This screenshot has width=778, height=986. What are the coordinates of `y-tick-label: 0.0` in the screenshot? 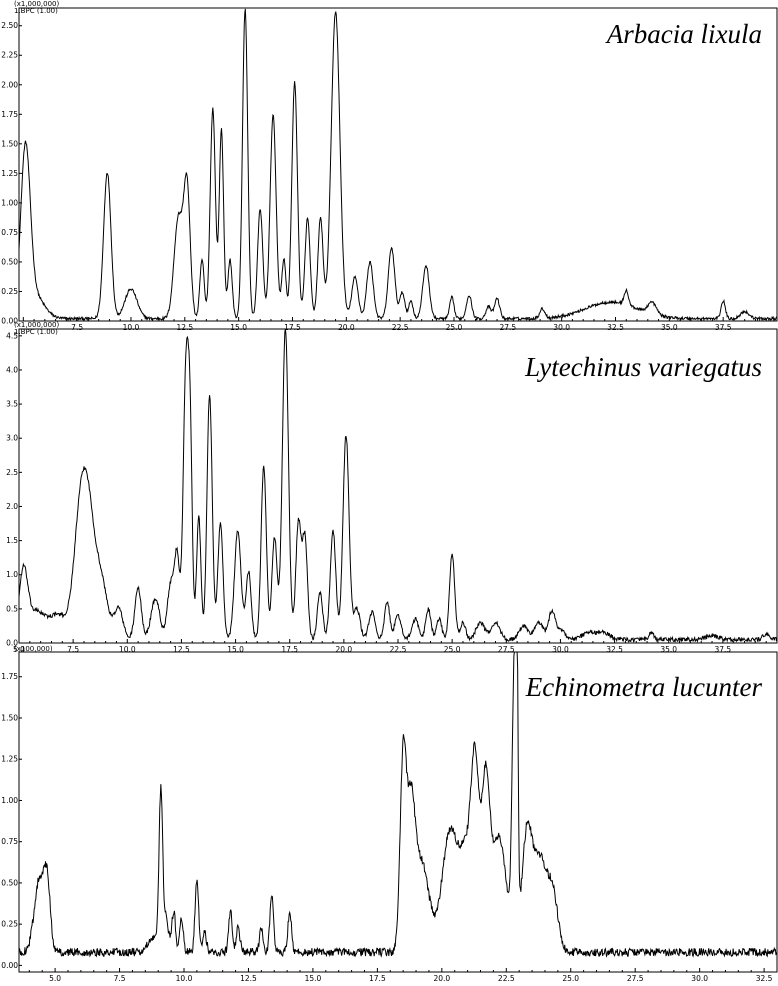 It's located at (12, 643).